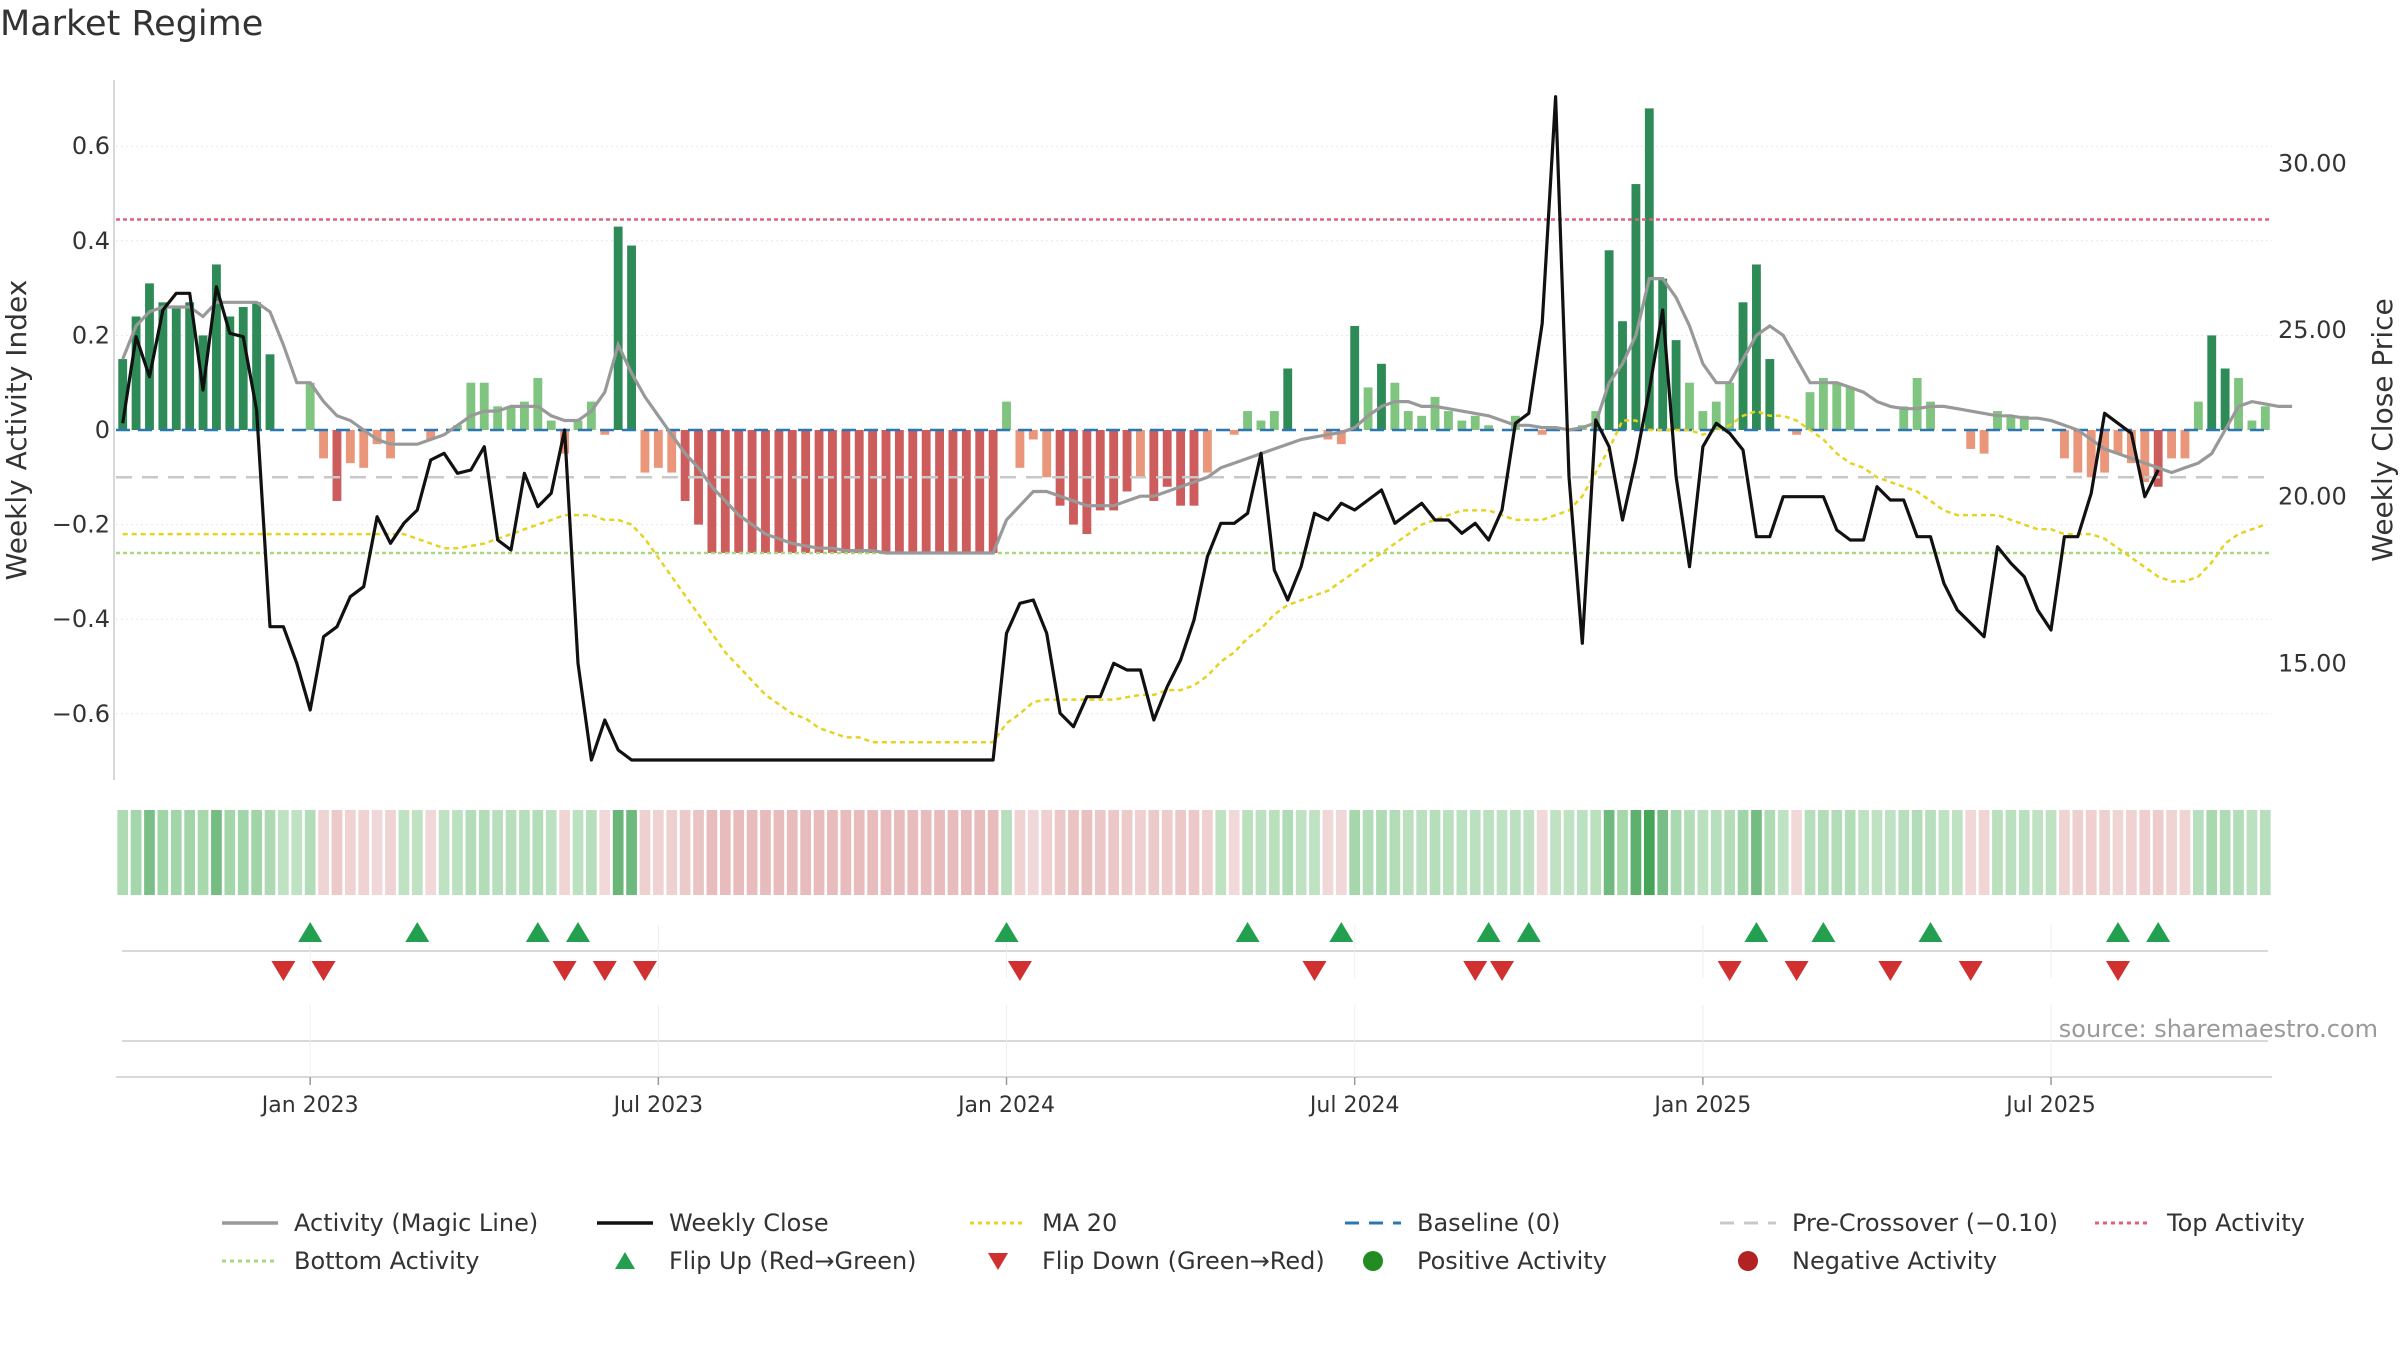 Image resolution: width=2400 pixels, height=1350 pixels. Describe the element at coordinates (2312, 163) in the screenshot. I see `right-tick-label: 30.00` at that location.